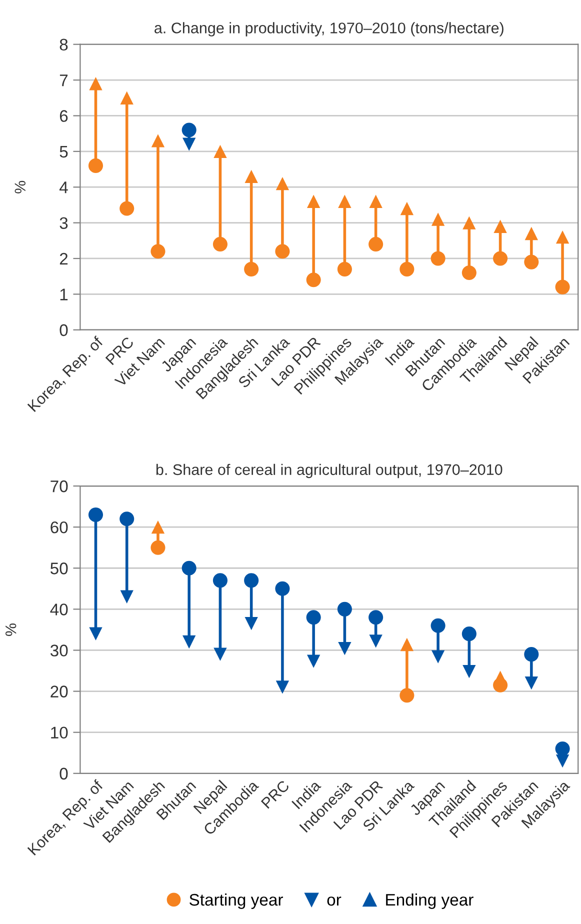  I want to click on y-tick-label: 8, so click(64, 44).